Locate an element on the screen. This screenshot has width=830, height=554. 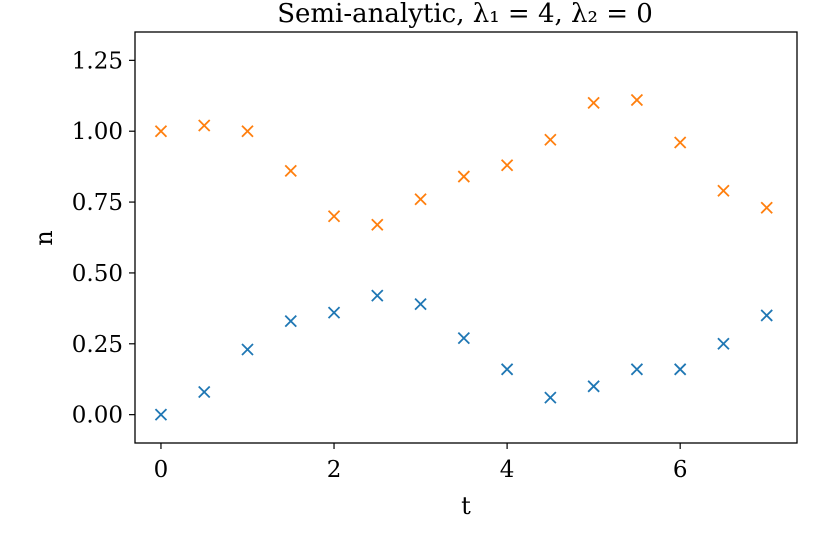
y-tick-label: 1.00 is located at coordinates (97, 132).